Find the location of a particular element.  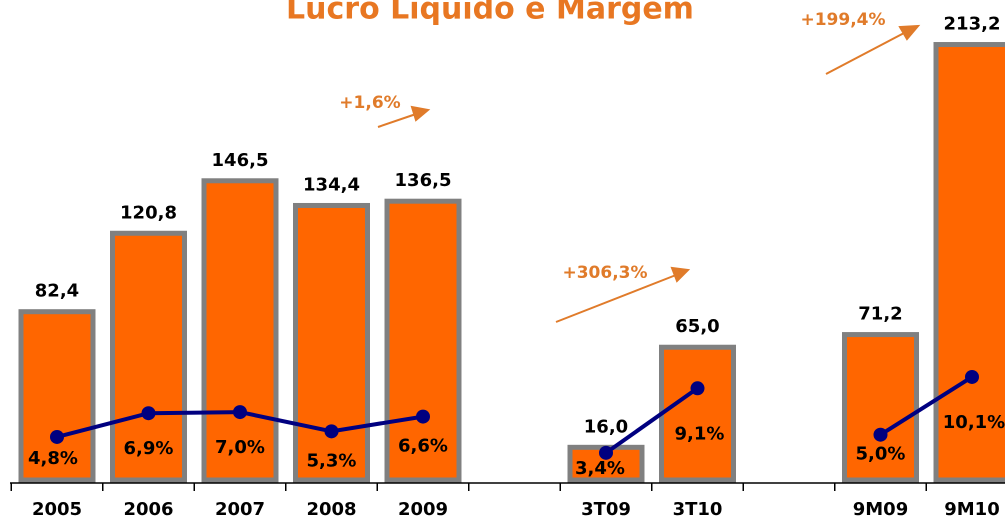

margin-label: 3,4% is located at coordinates (600, 468).